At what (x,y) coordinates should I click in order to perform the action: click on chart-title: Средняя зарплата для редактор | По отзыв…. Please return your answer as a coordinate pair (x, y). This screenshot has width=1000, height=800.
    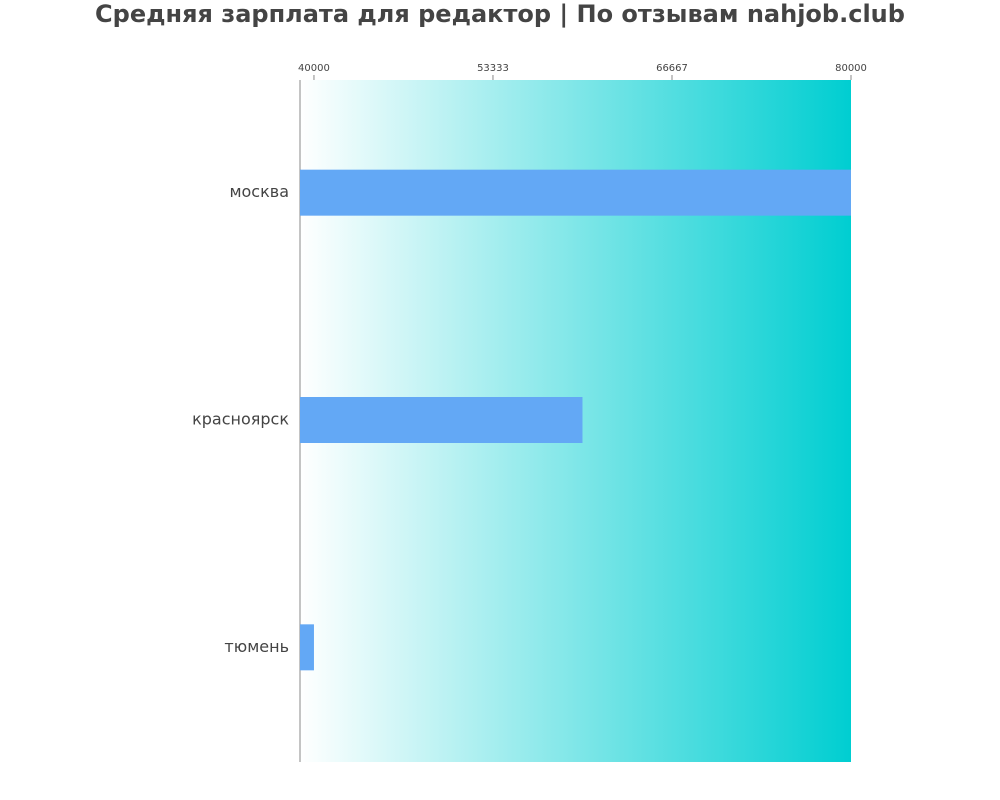
    Looking at the image, I should click on (500, 14).